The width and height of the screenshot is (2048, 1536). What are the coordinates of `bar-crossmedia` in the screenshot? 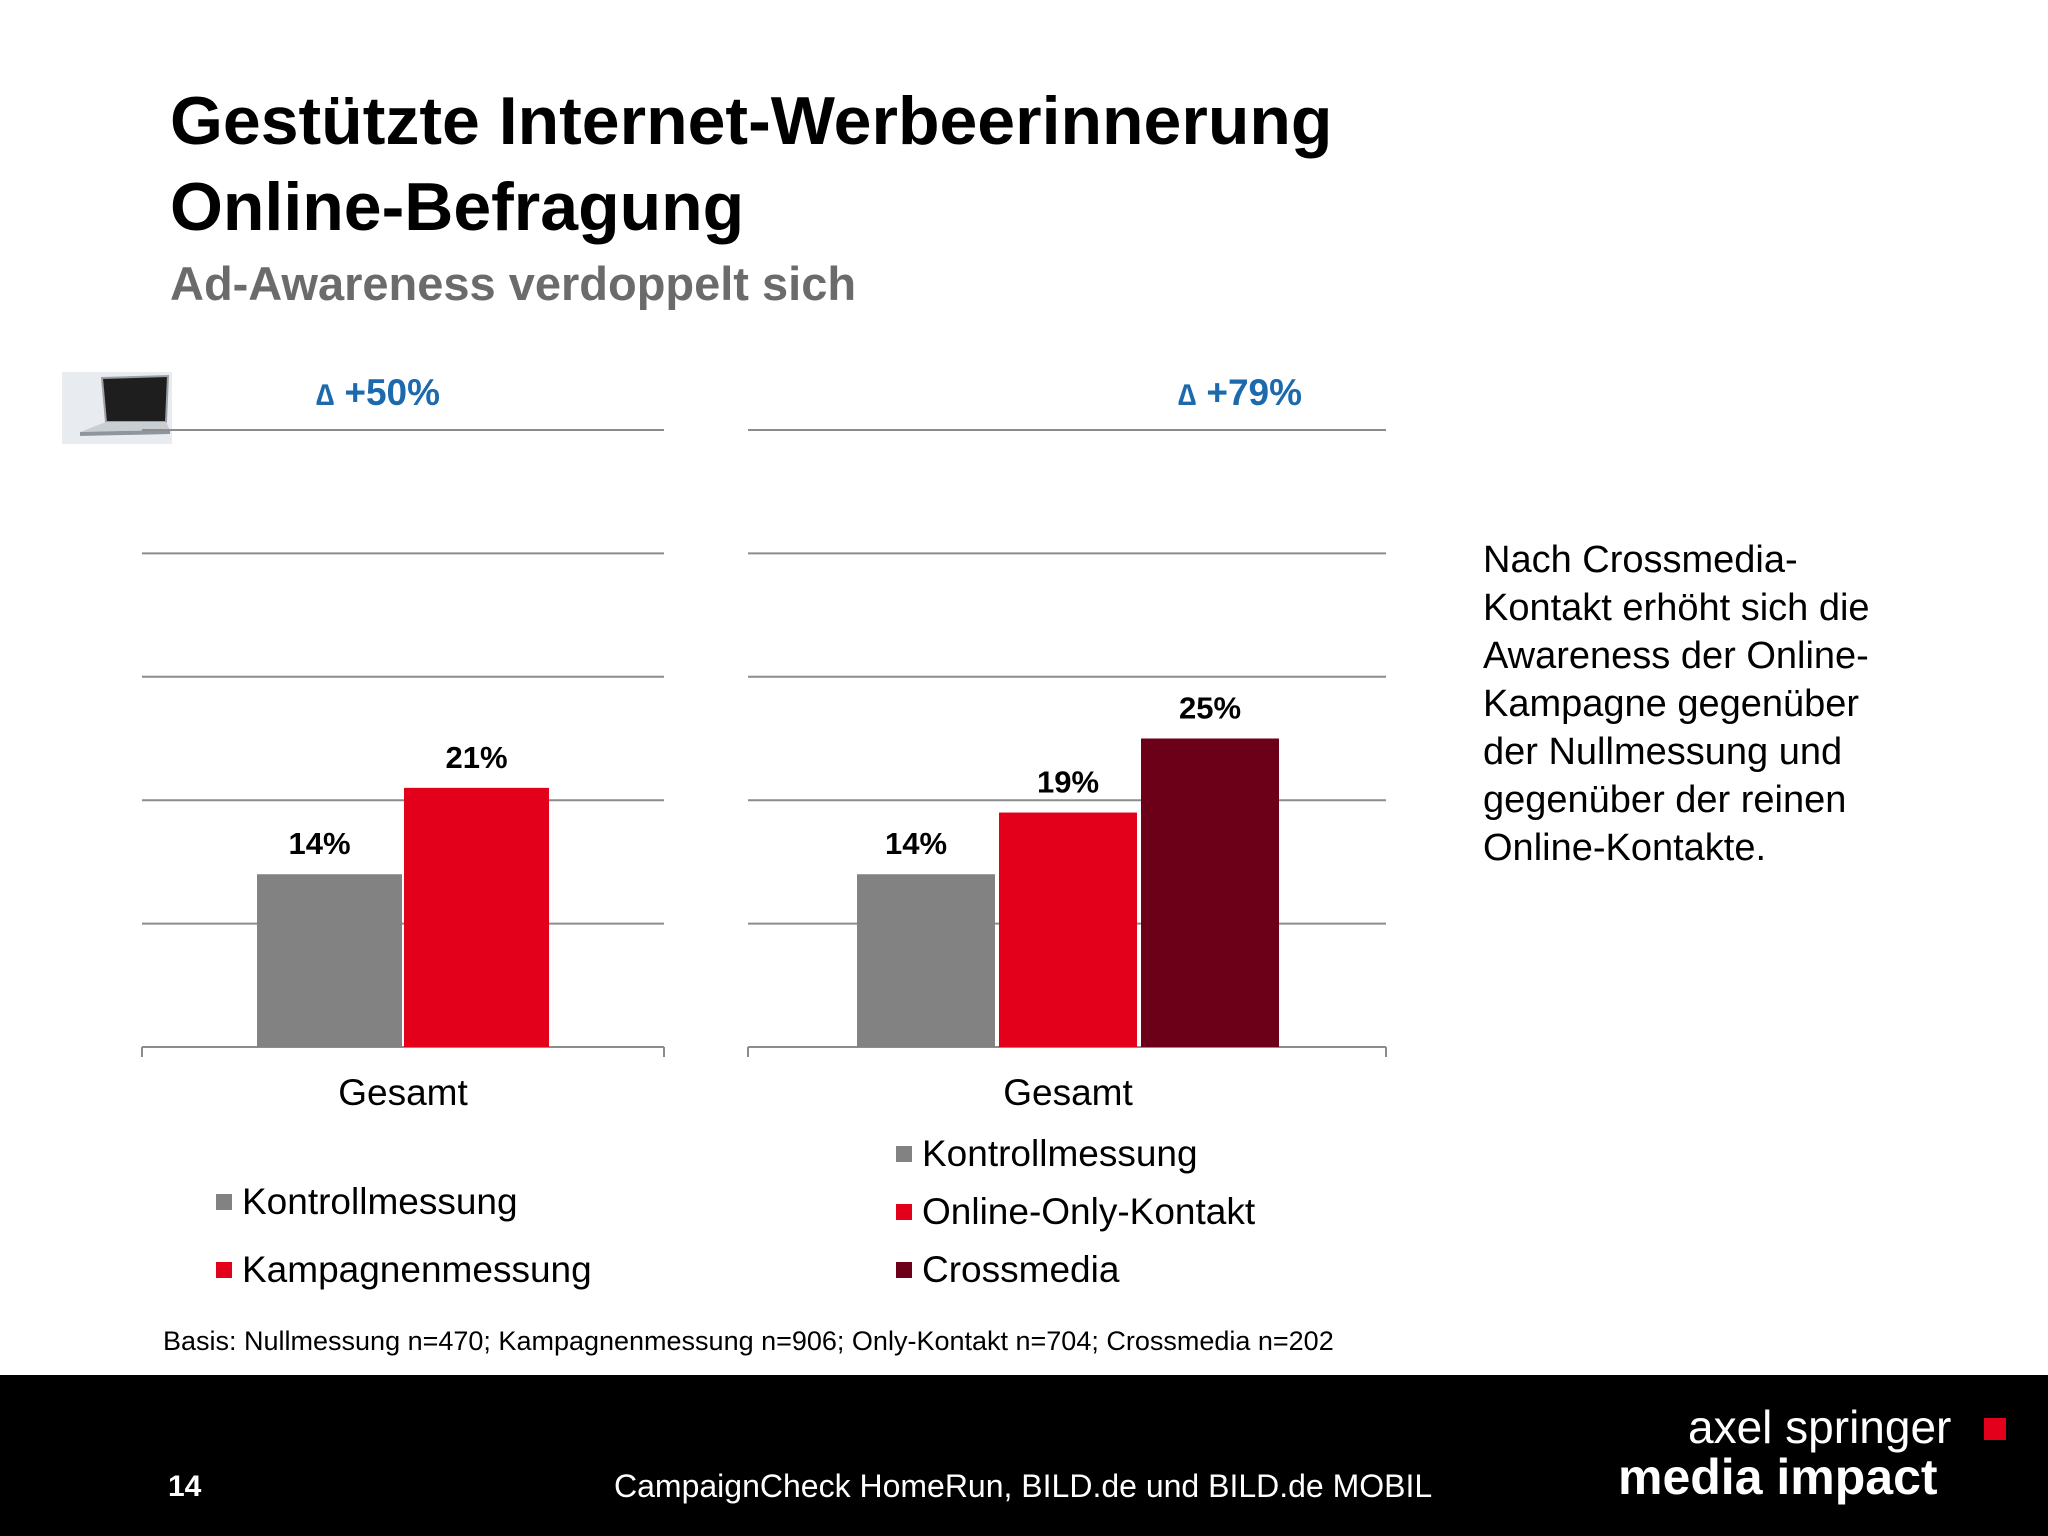 It's located at (1210, 892).